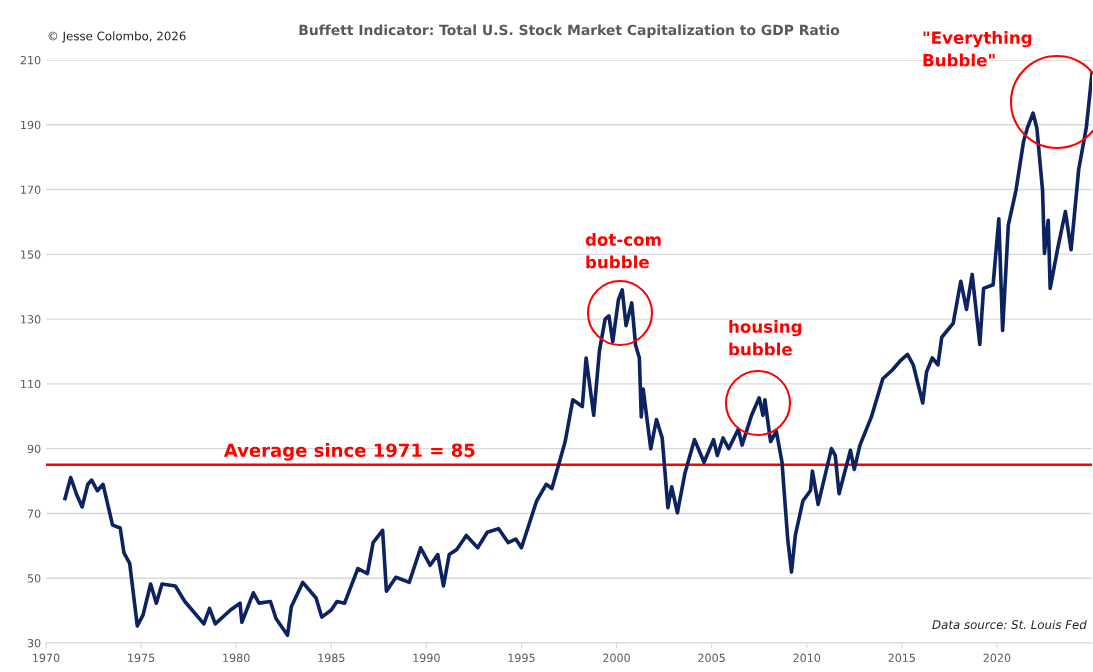  I want to click on chart-title: Buffett Indicator: Total U.S. Stock Market Capitalization to GDP Ratio, so click(569, 31).